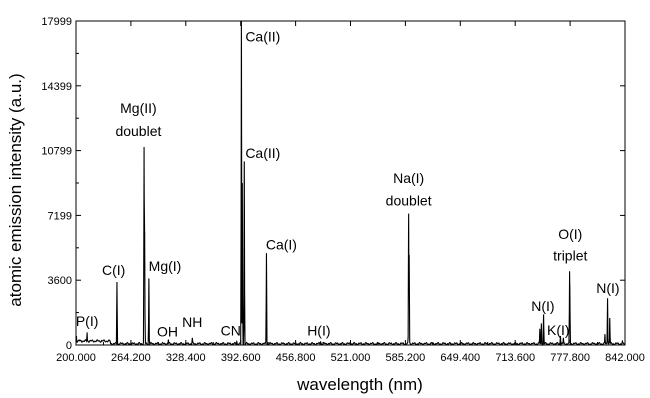  I want to click on y-tick-label: 17999, so click(56, 22).